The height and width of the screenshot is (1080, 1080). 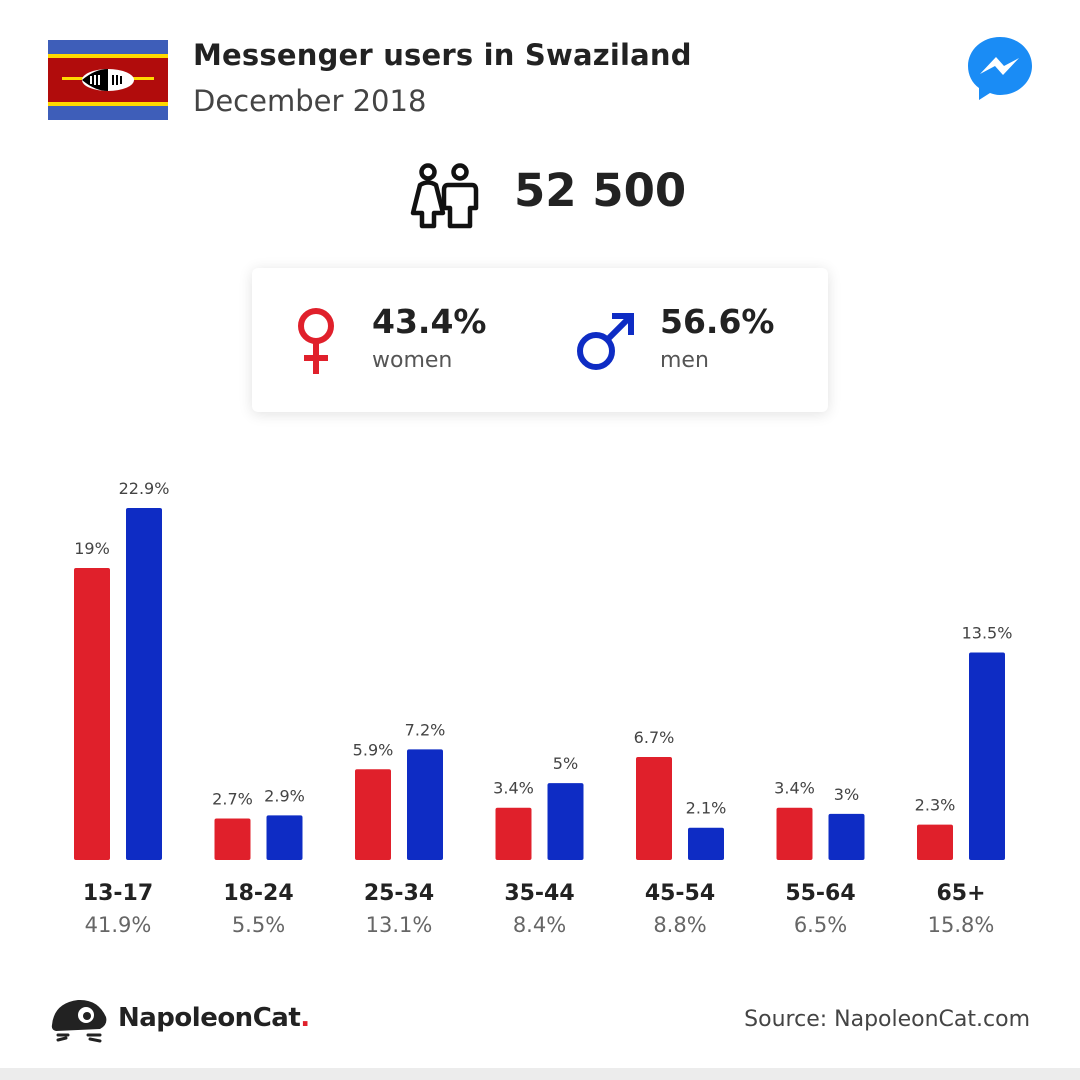 What do you see at coordinates (961, 925) in the screenshot?
I see `category-total-65+: 15.8%` at bounding box center [961, 925].